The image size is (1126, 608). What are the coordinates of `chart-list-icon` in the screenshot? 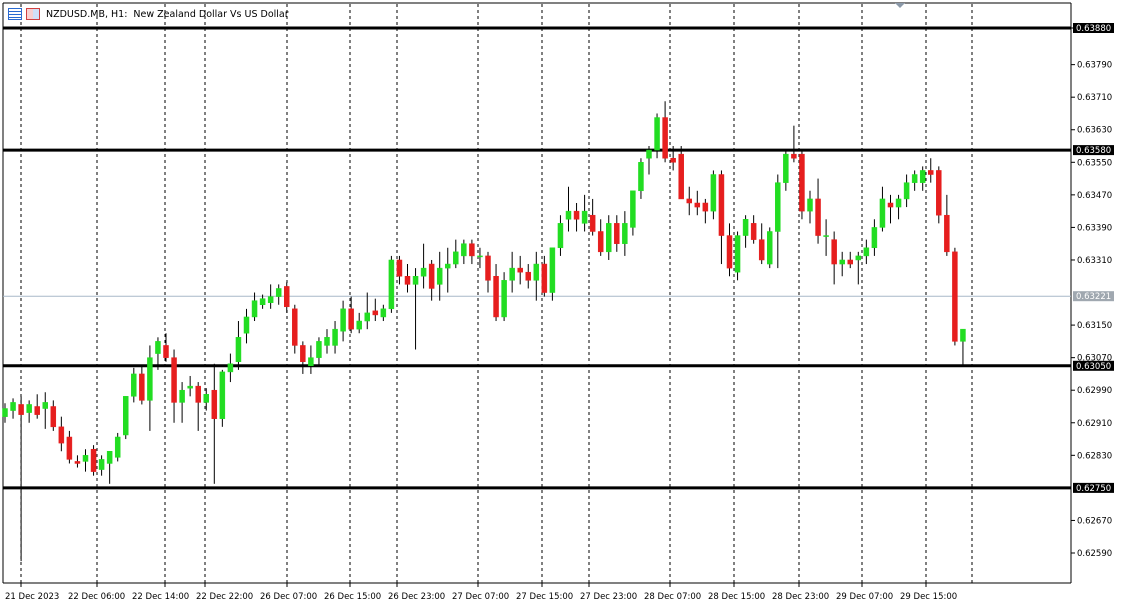 It's located at (15, 14).